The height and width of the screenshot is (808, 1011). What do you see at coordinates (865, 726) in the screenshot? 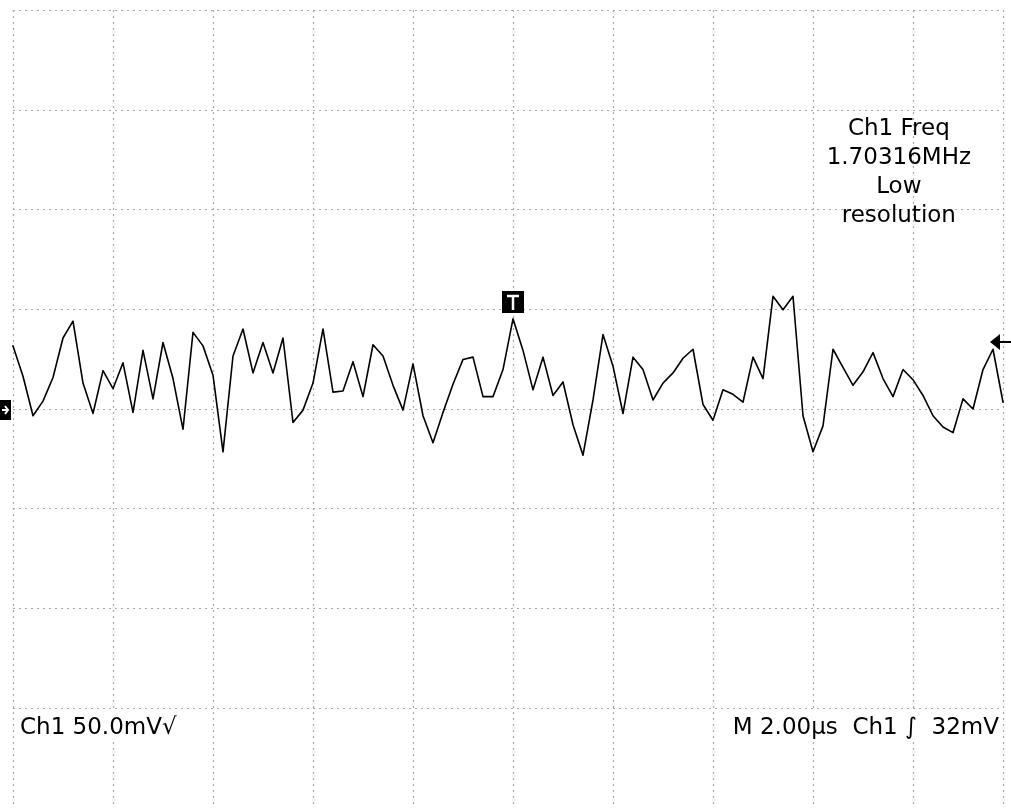
I see `text: M 2.00µs Ch1 ∫ 32mV` at bounding box center [865, 726].